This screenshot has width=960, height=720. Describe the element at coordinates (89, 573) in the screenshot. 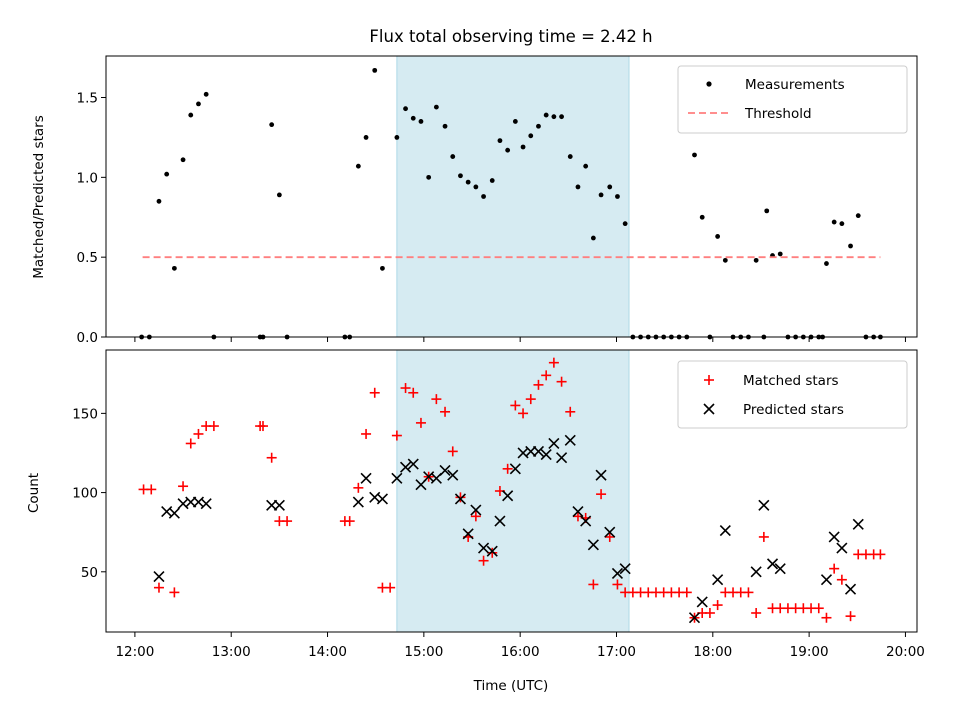

I see `count-y-tick-label: 50` at that location.